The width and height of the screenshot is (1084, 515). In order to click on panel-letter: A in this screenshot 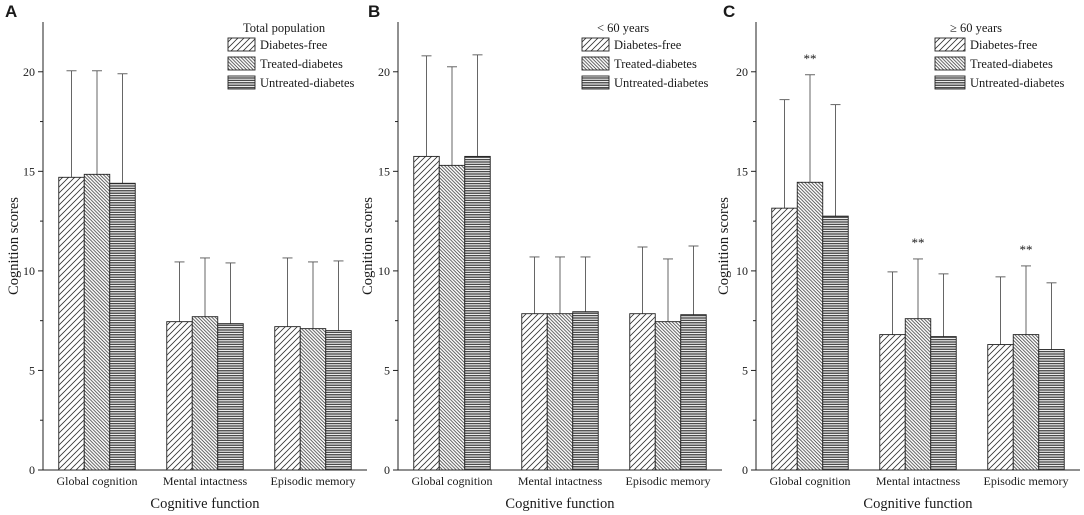, I will do `click(11, 11)`.